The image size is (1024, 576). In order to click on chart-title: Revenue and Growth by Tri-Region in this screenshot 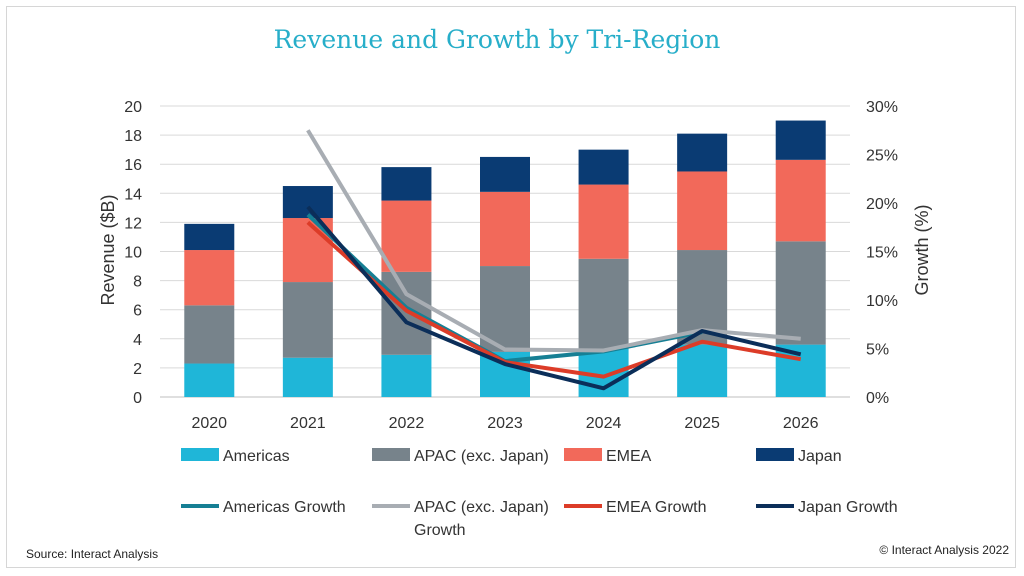, I will do `click(497, 39)`.